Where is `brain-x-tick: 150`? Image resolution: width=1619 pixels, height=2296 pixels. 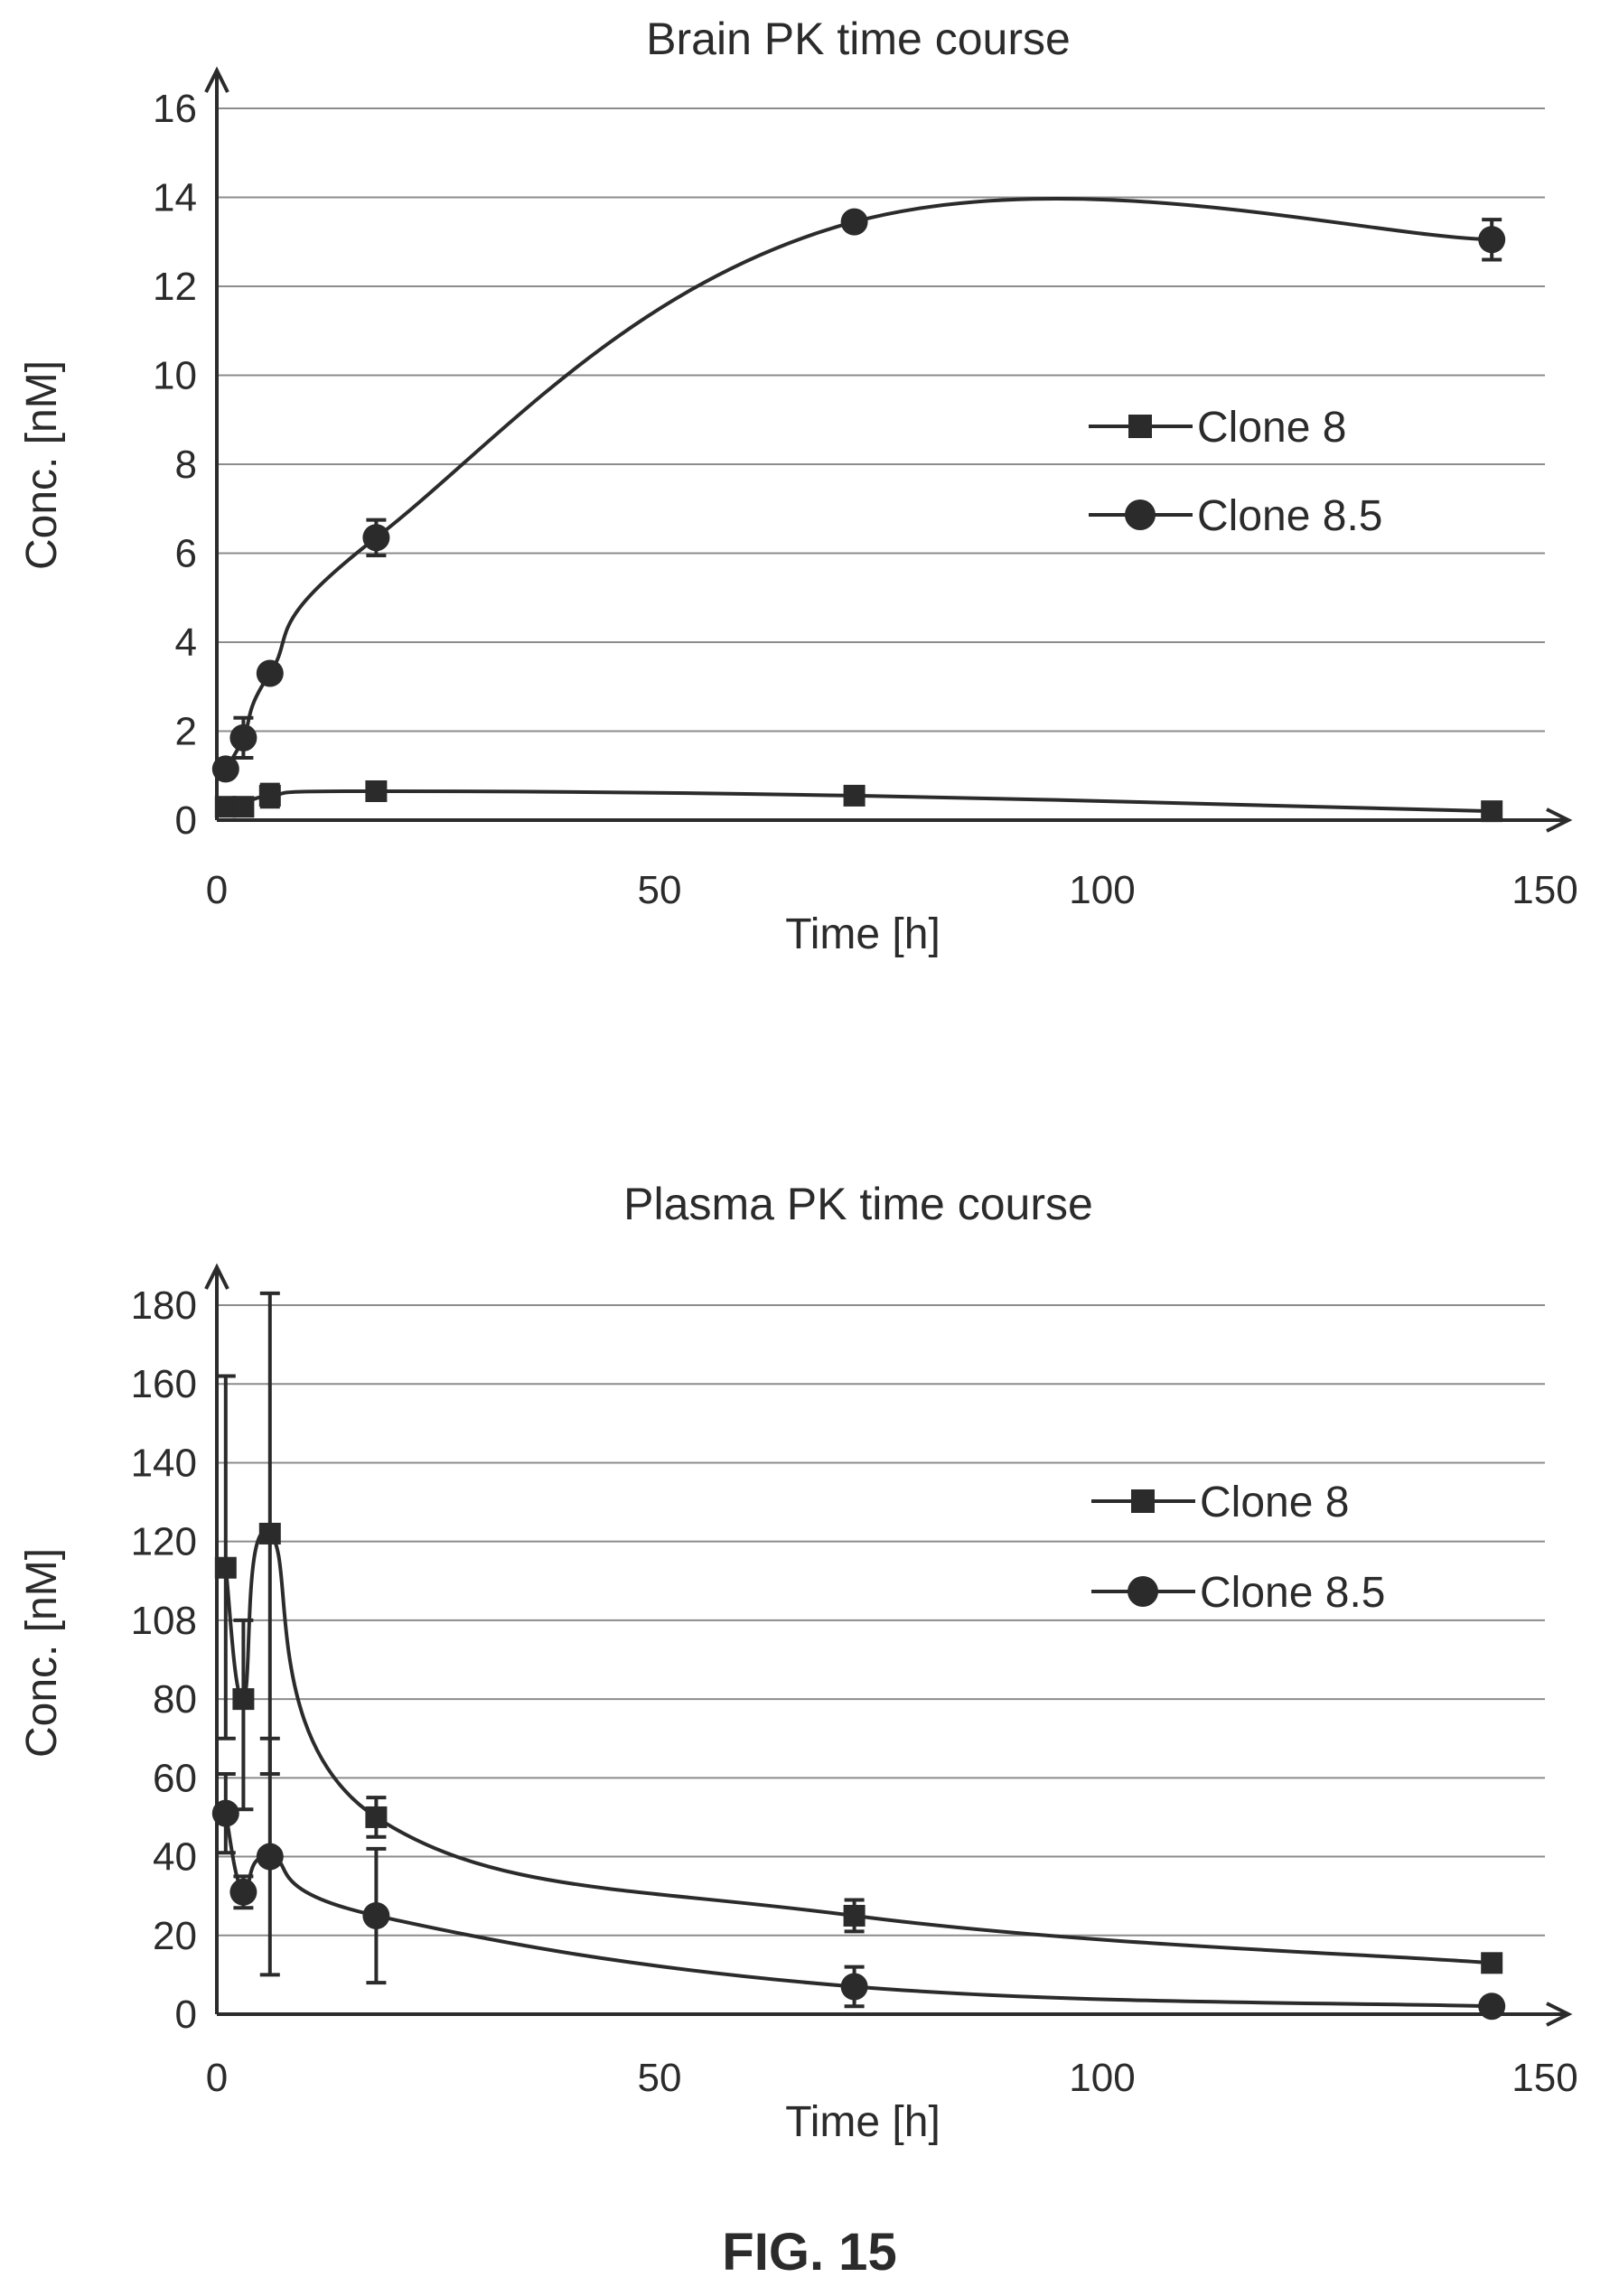 brain-x-tick: 150 is located at coordinates (1544, 890).